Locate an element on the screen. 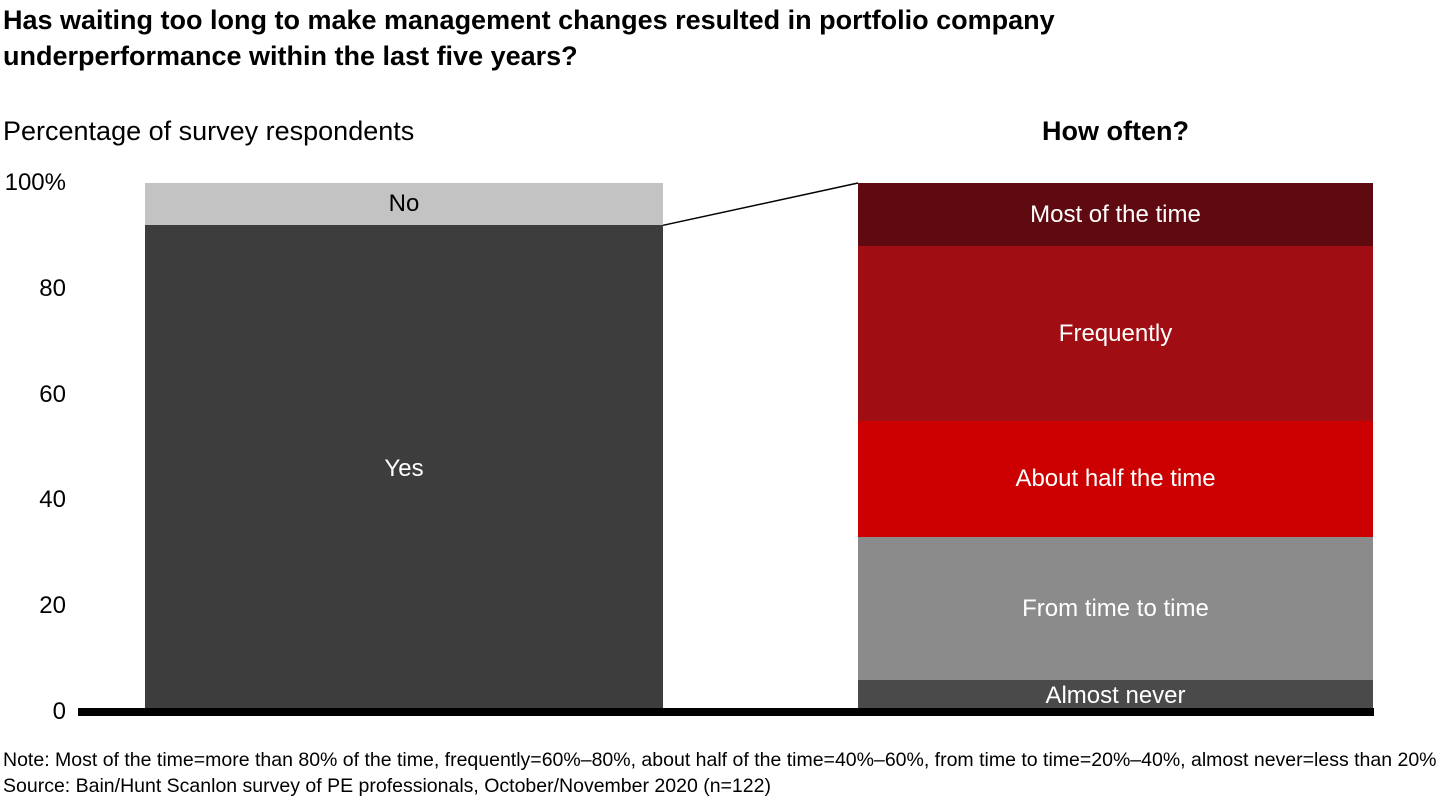 The image size is (1440, 810). y-tick-60: 60 is located at coordinates (52, 394).